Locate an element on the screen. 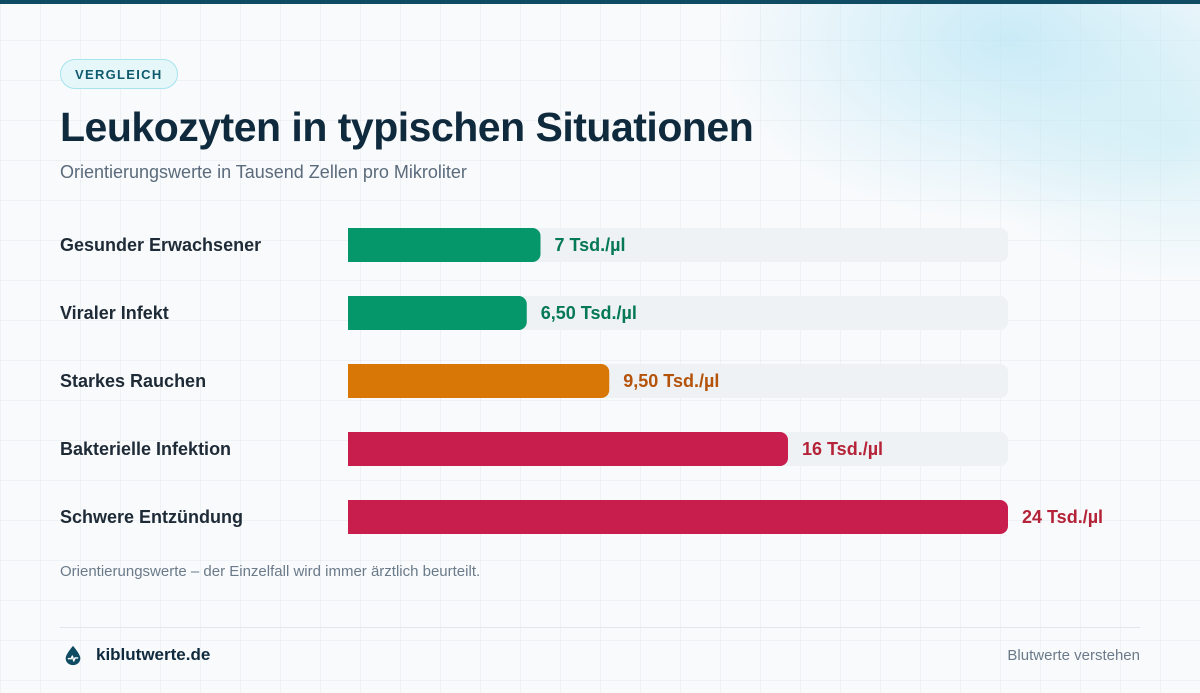  bar-row: Starkes Rauchen 9,50 Tsd./µl is located at coordinates (534, 381).